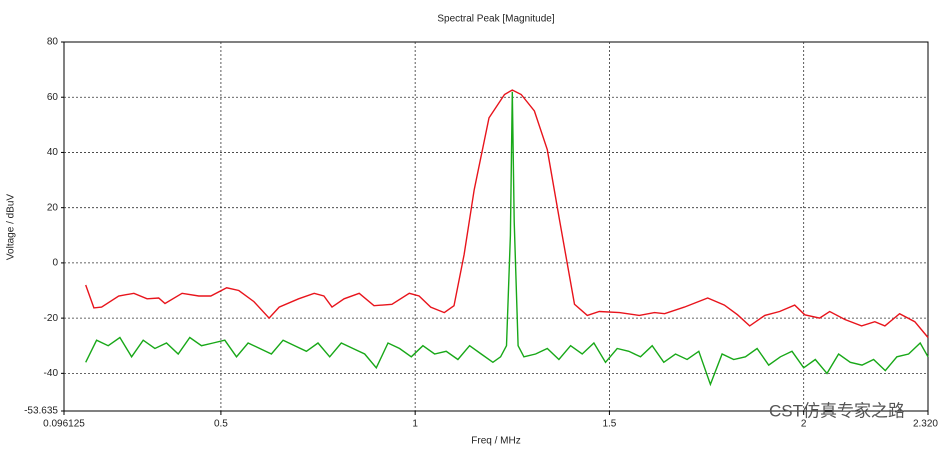 Image resolution: width=940 pixels, height=454 pixels. What do you see at coordinates (11, 227) in the screenshot?
I see `y-axis-label: Voltage / dBuV` at bounding box center [11, 227].